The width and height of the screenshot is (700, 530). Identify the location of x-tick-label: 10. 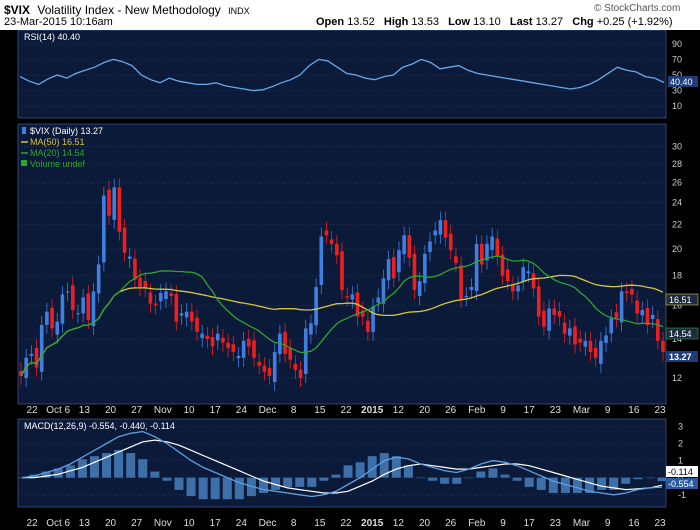
(189, 523).